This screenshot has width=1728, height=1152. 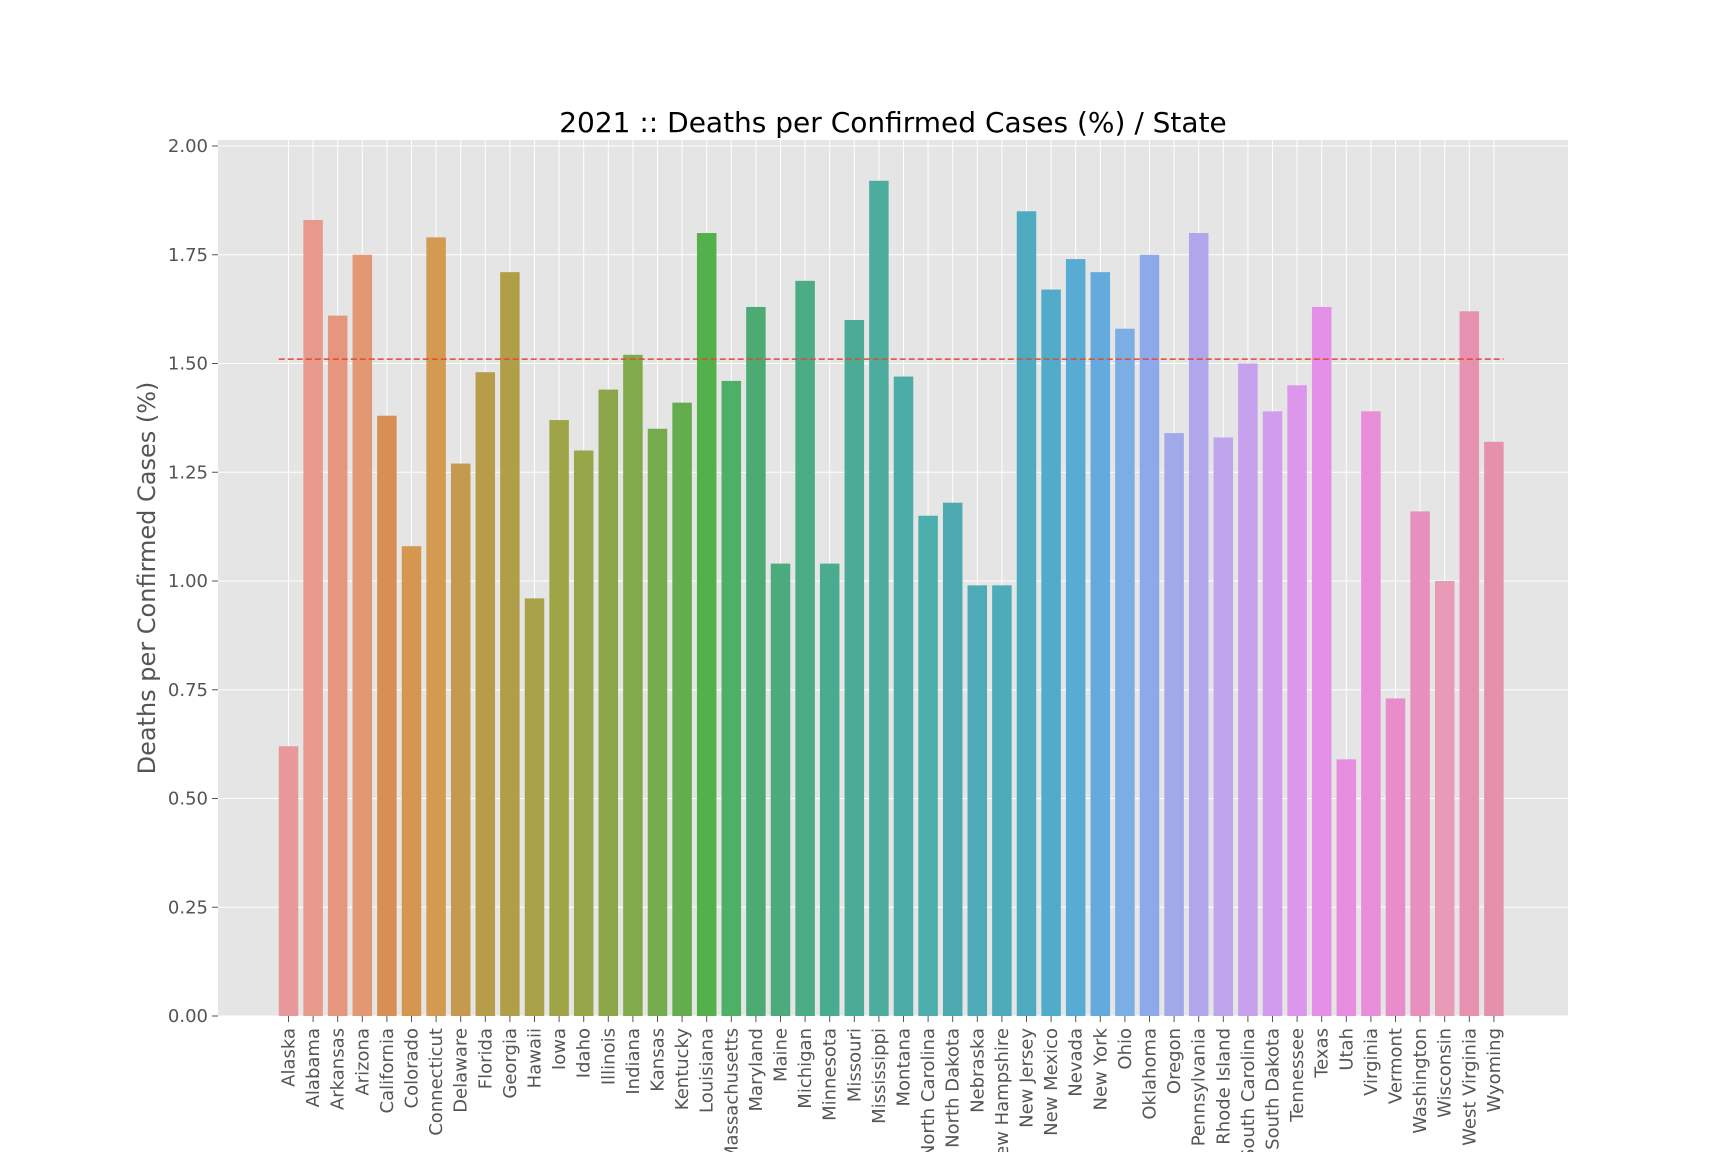 I want to click on x-tick-label: West Virginia, so click(x=1469, y=1087).